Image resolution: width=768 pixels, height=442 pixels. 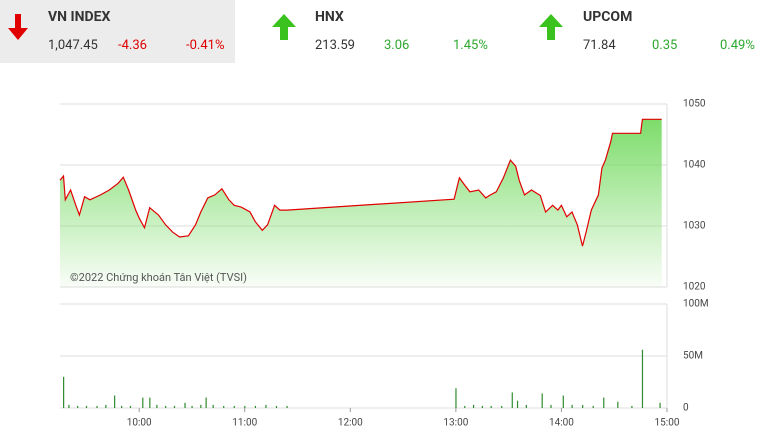 What do you see at coordinates (667, 423) in the screenshot?
I see `x-tick-label: 15:00` at bounding box center [667, 423].